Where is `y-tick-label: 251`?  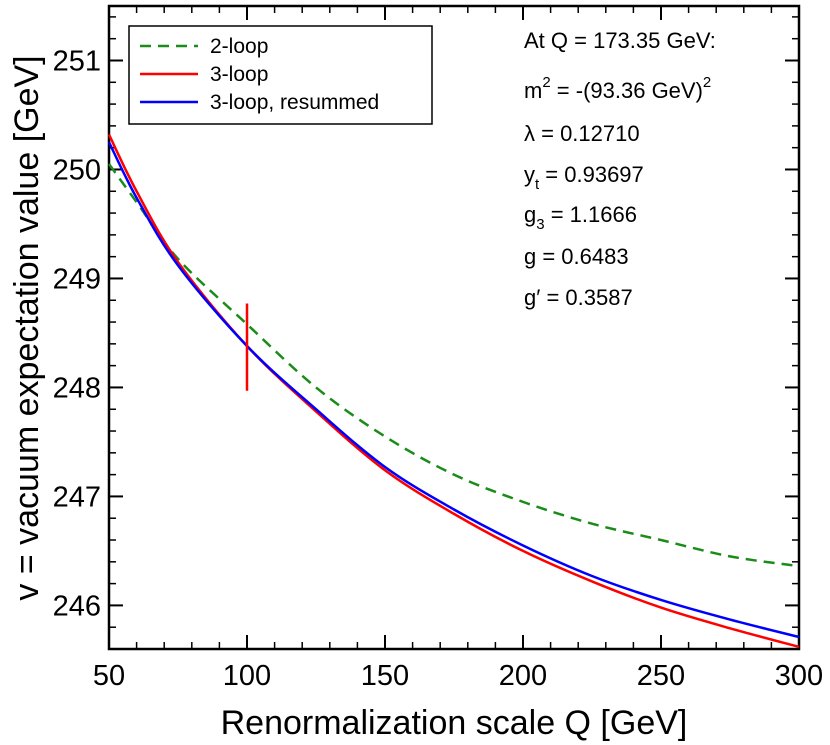
y-tick-label: 251 is located at coordinates (77, 61).